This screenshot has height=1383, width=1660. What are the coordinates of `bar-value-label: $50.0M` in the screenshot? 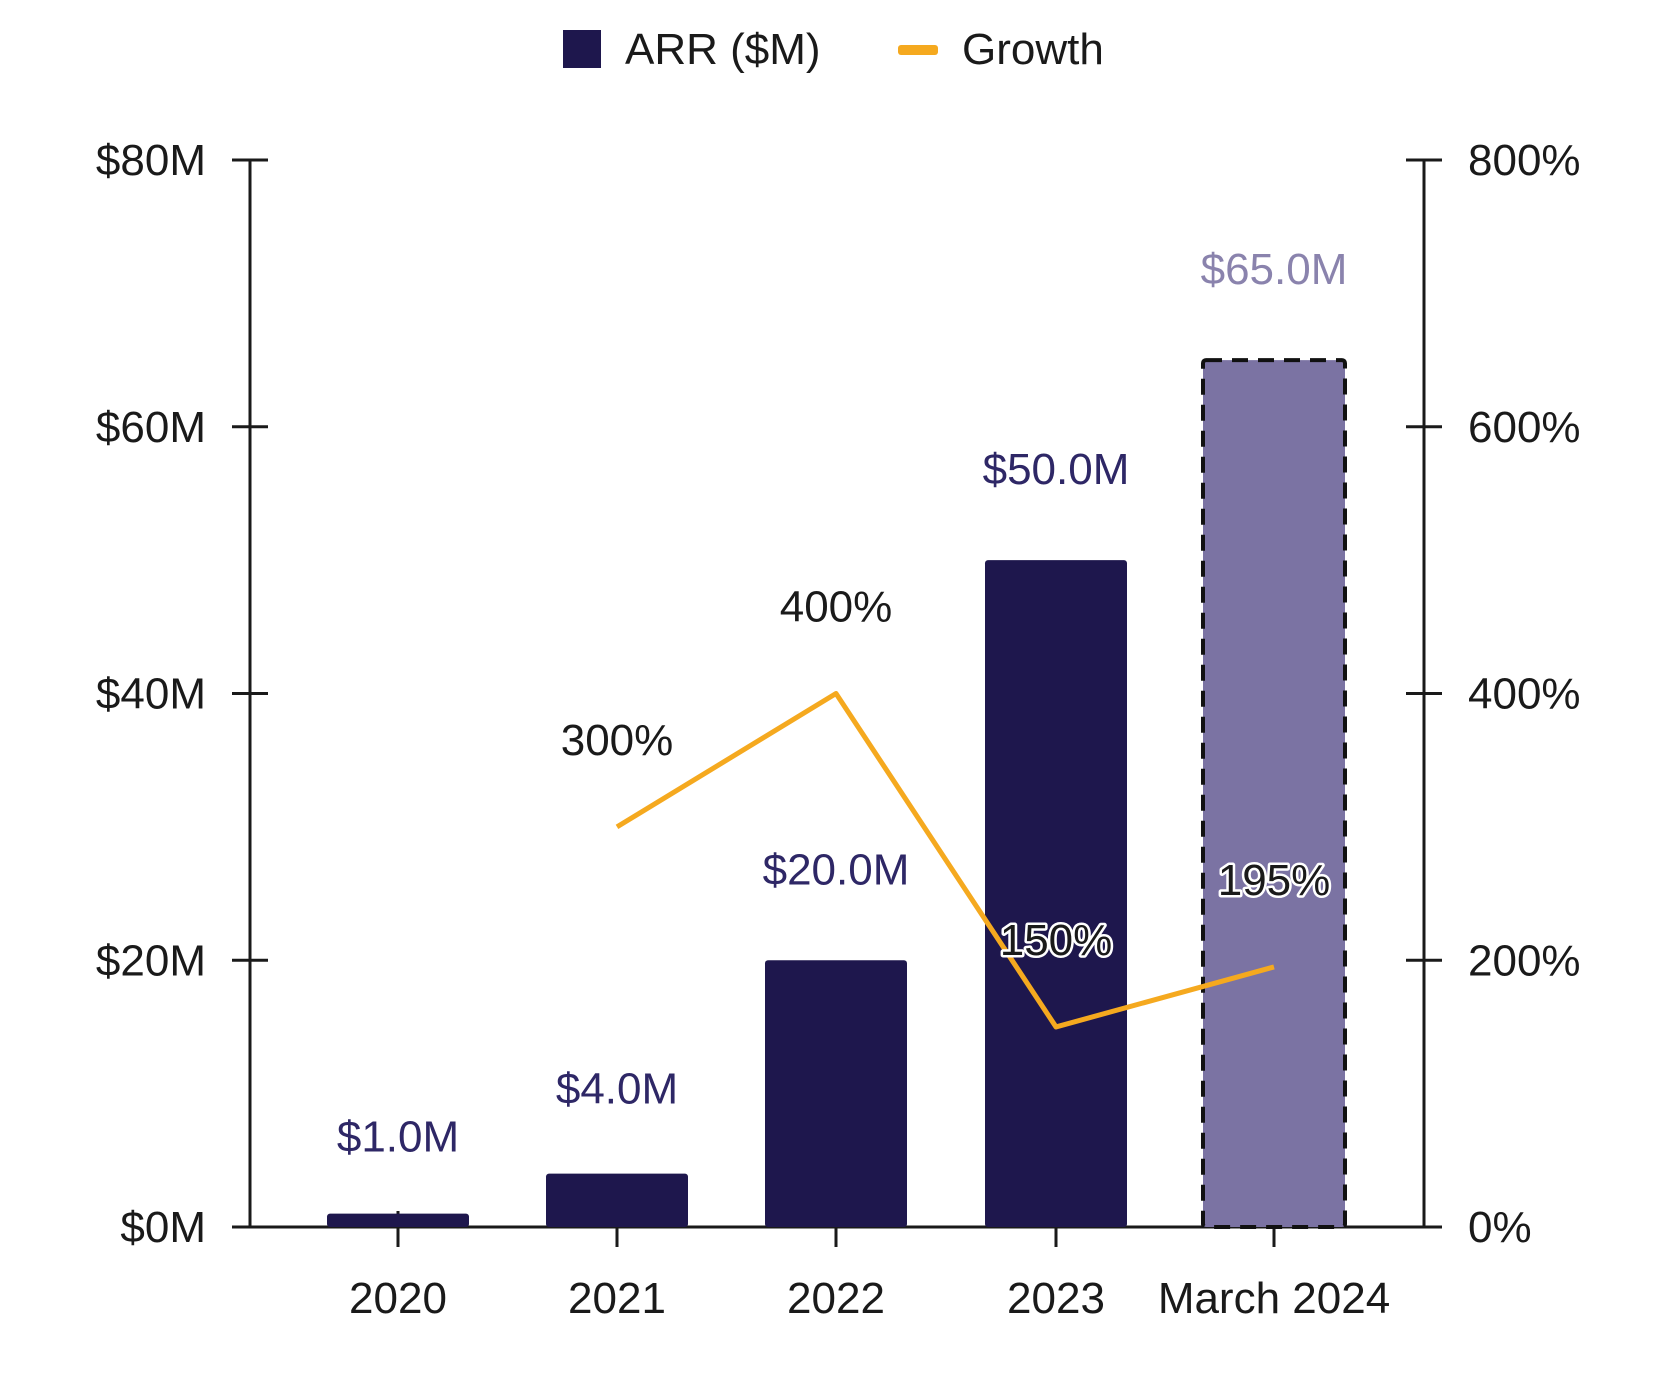 It's located at (1056, 469).